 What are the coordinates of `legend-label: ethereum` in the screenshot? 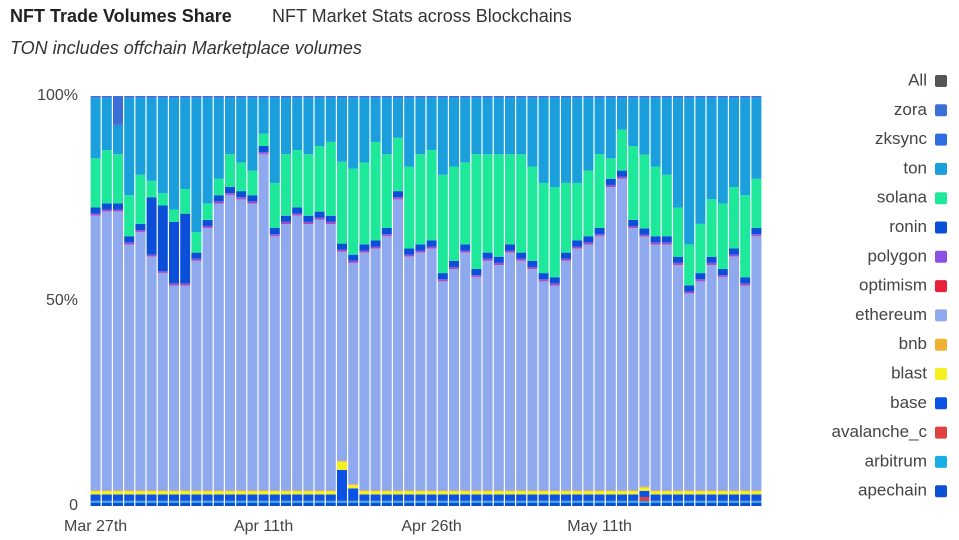 It's located at (891, 314).